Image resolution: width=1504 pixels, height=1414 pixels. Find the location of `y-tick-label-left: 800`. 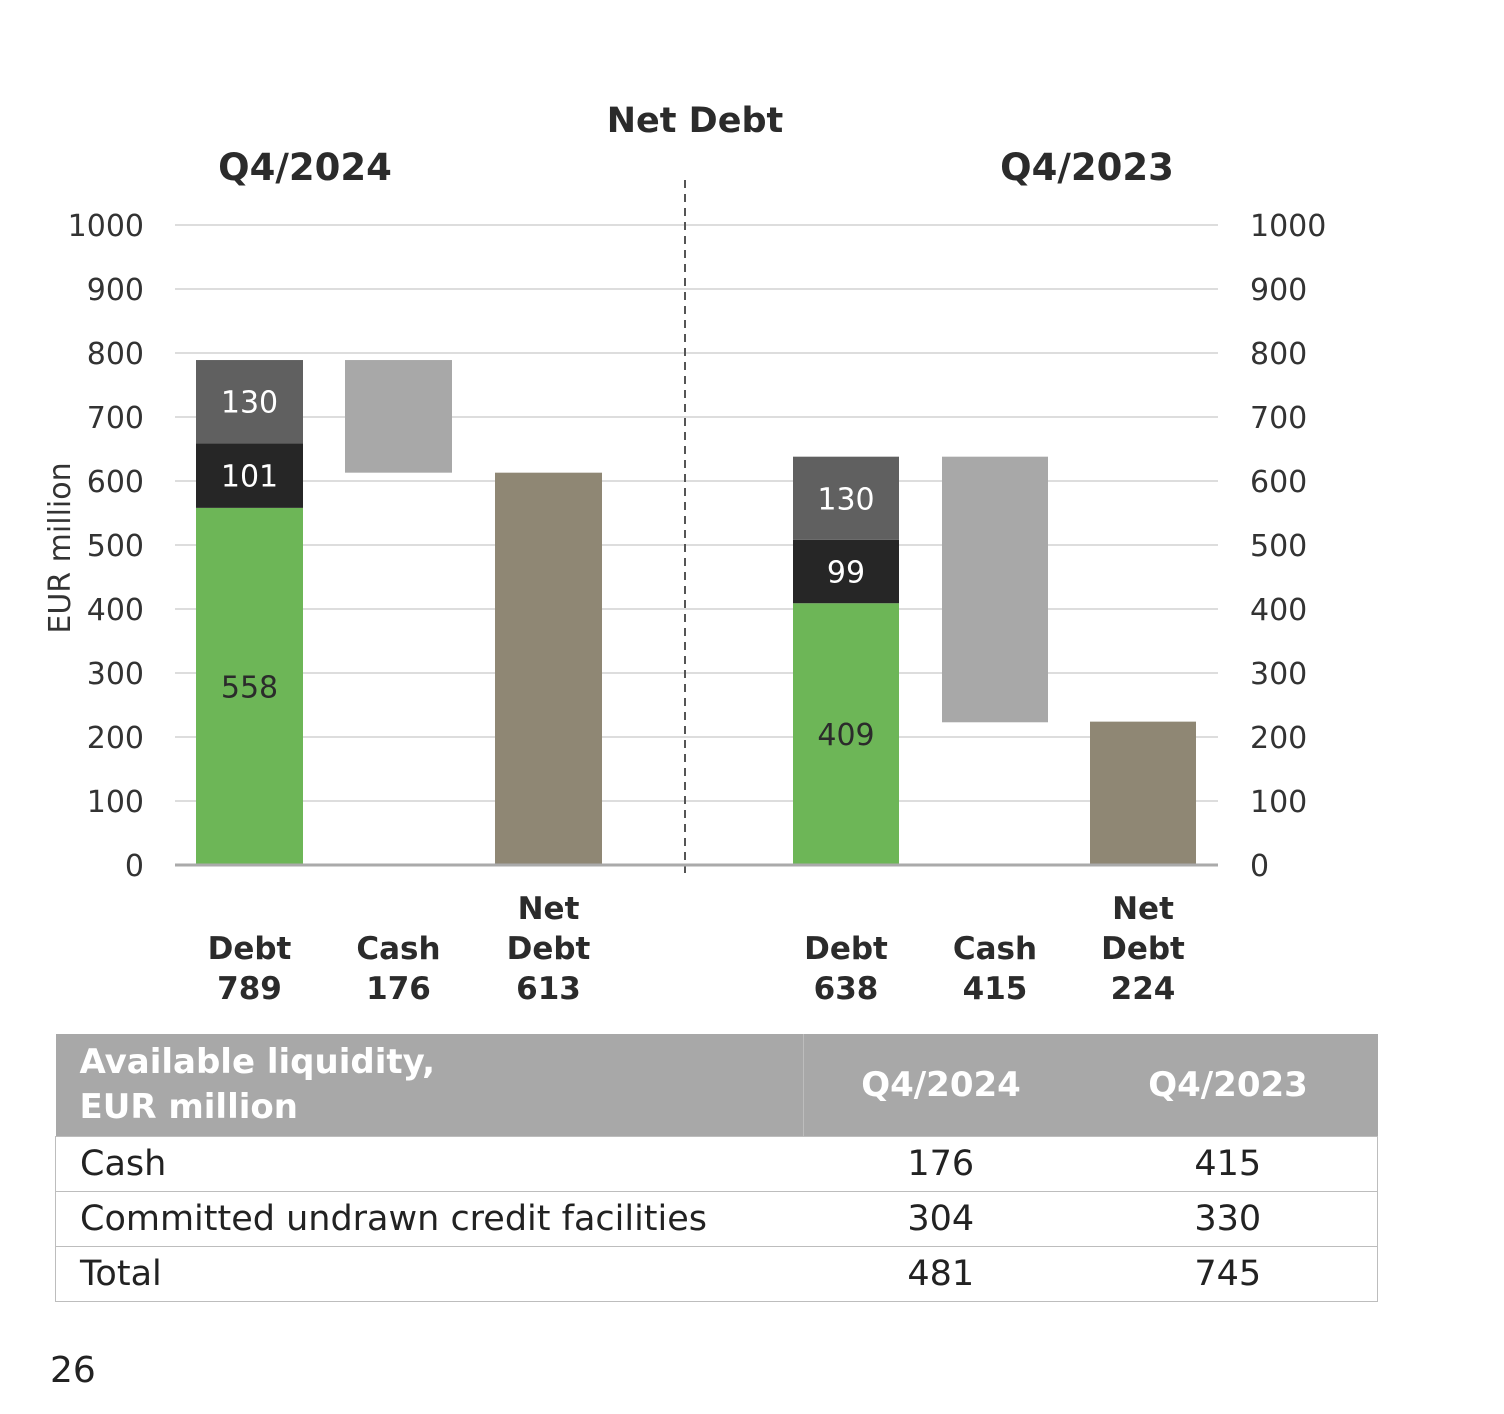

y-tick-label-left: 800 is located at coordinates (115, 354).